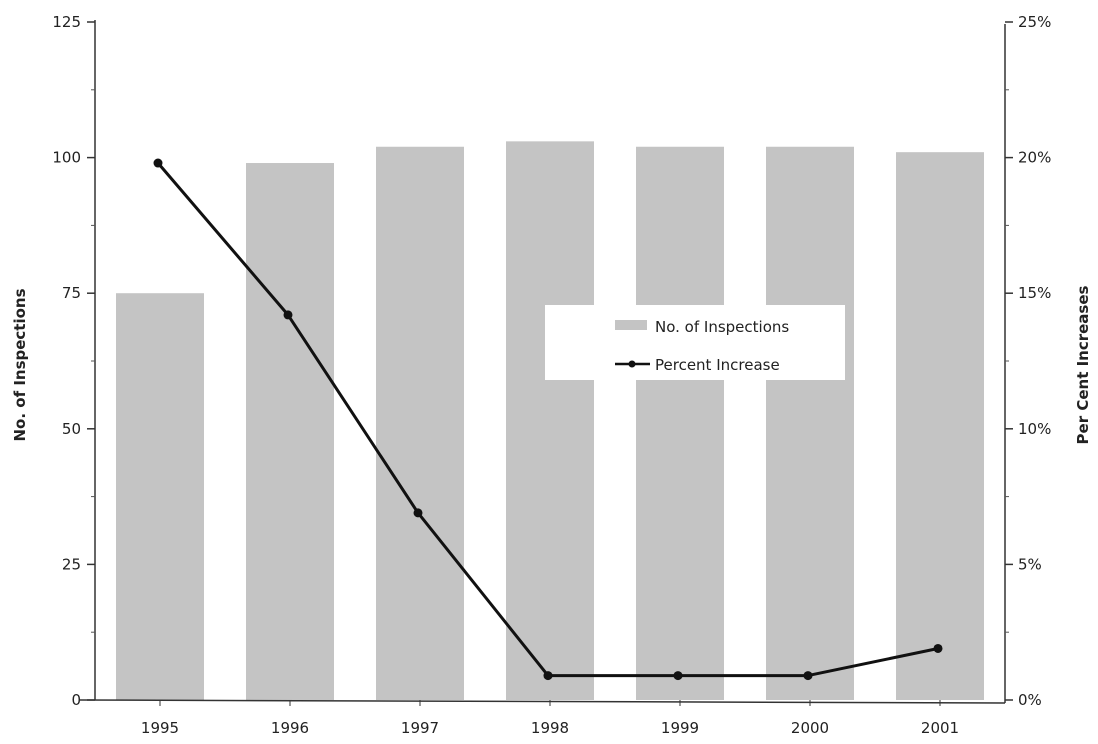 This screenshot has width=1098, height=744. What do you see at coordinates (678, 676) in the screenshot?
I see `line-point-1999` at bounding box center [678, 676].